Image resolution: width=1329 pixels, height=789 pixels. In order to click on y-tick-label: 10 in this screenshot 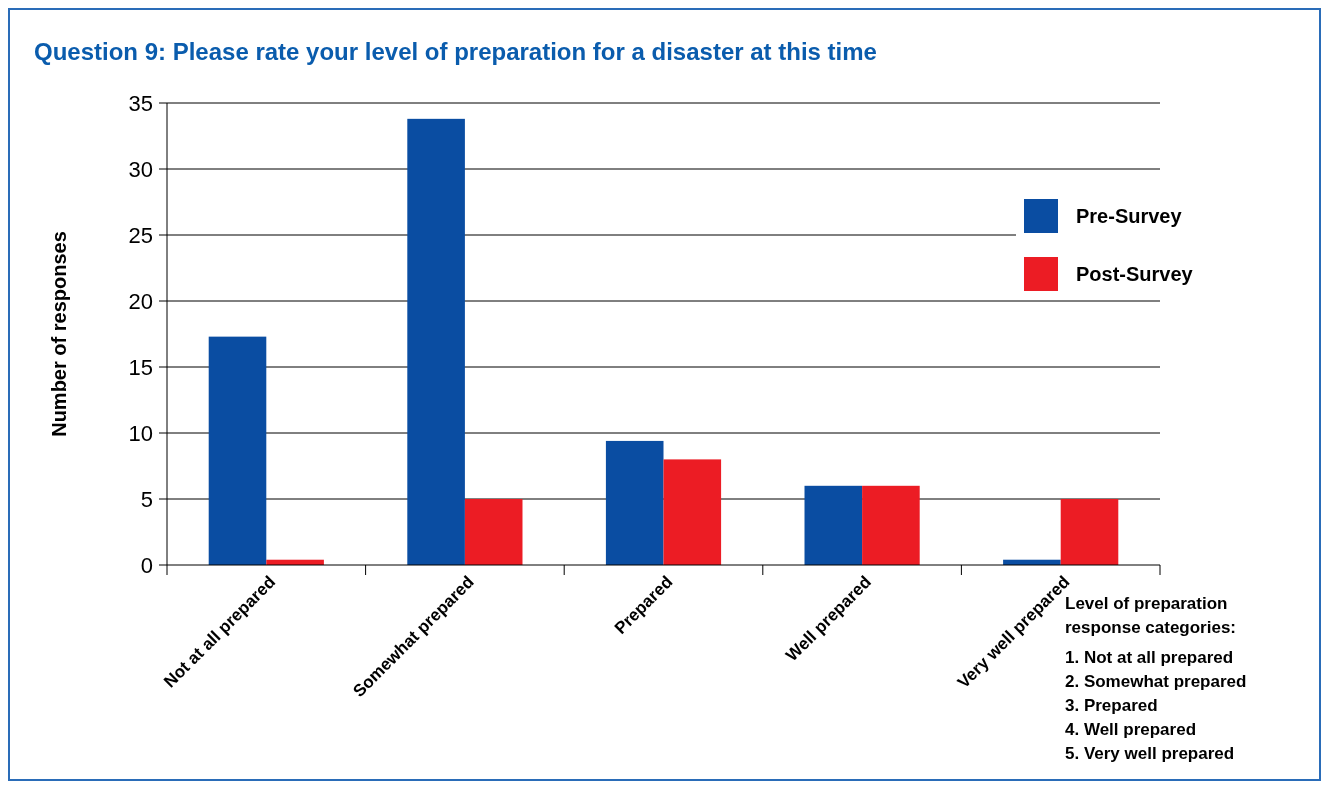, I will do `click(140, 433)`.